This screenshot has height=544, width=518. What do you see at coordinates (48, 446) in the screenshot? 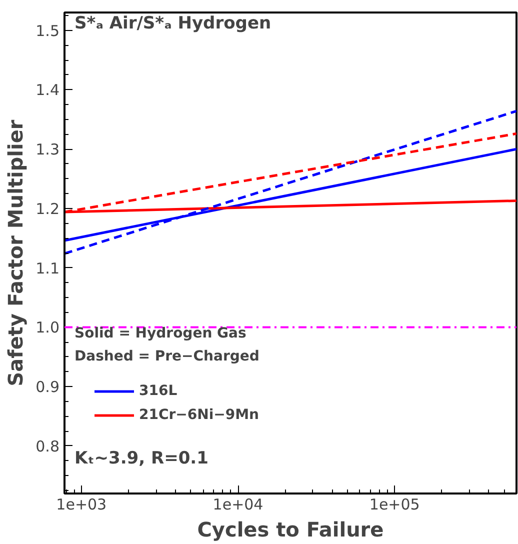
I see `y-tick-label: 0.8` at bounding box center [48, 446].